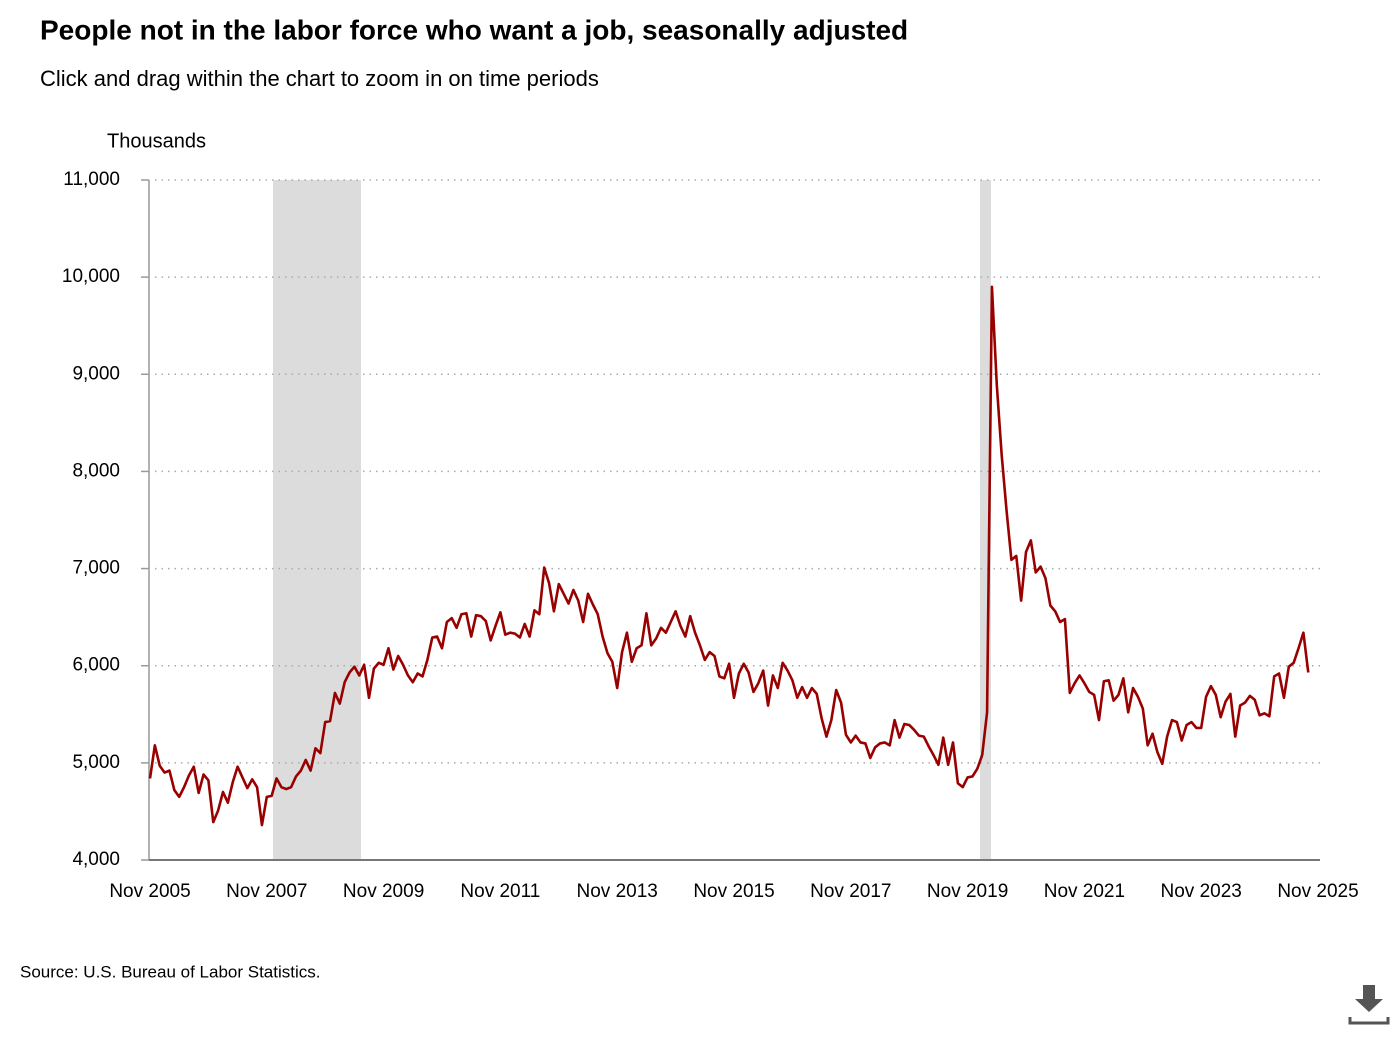  What do you see at coordinates (1201, 891) in the screenshot?
I see `x-tick-label: Nov 2023` at bounding box center [1201, 891].